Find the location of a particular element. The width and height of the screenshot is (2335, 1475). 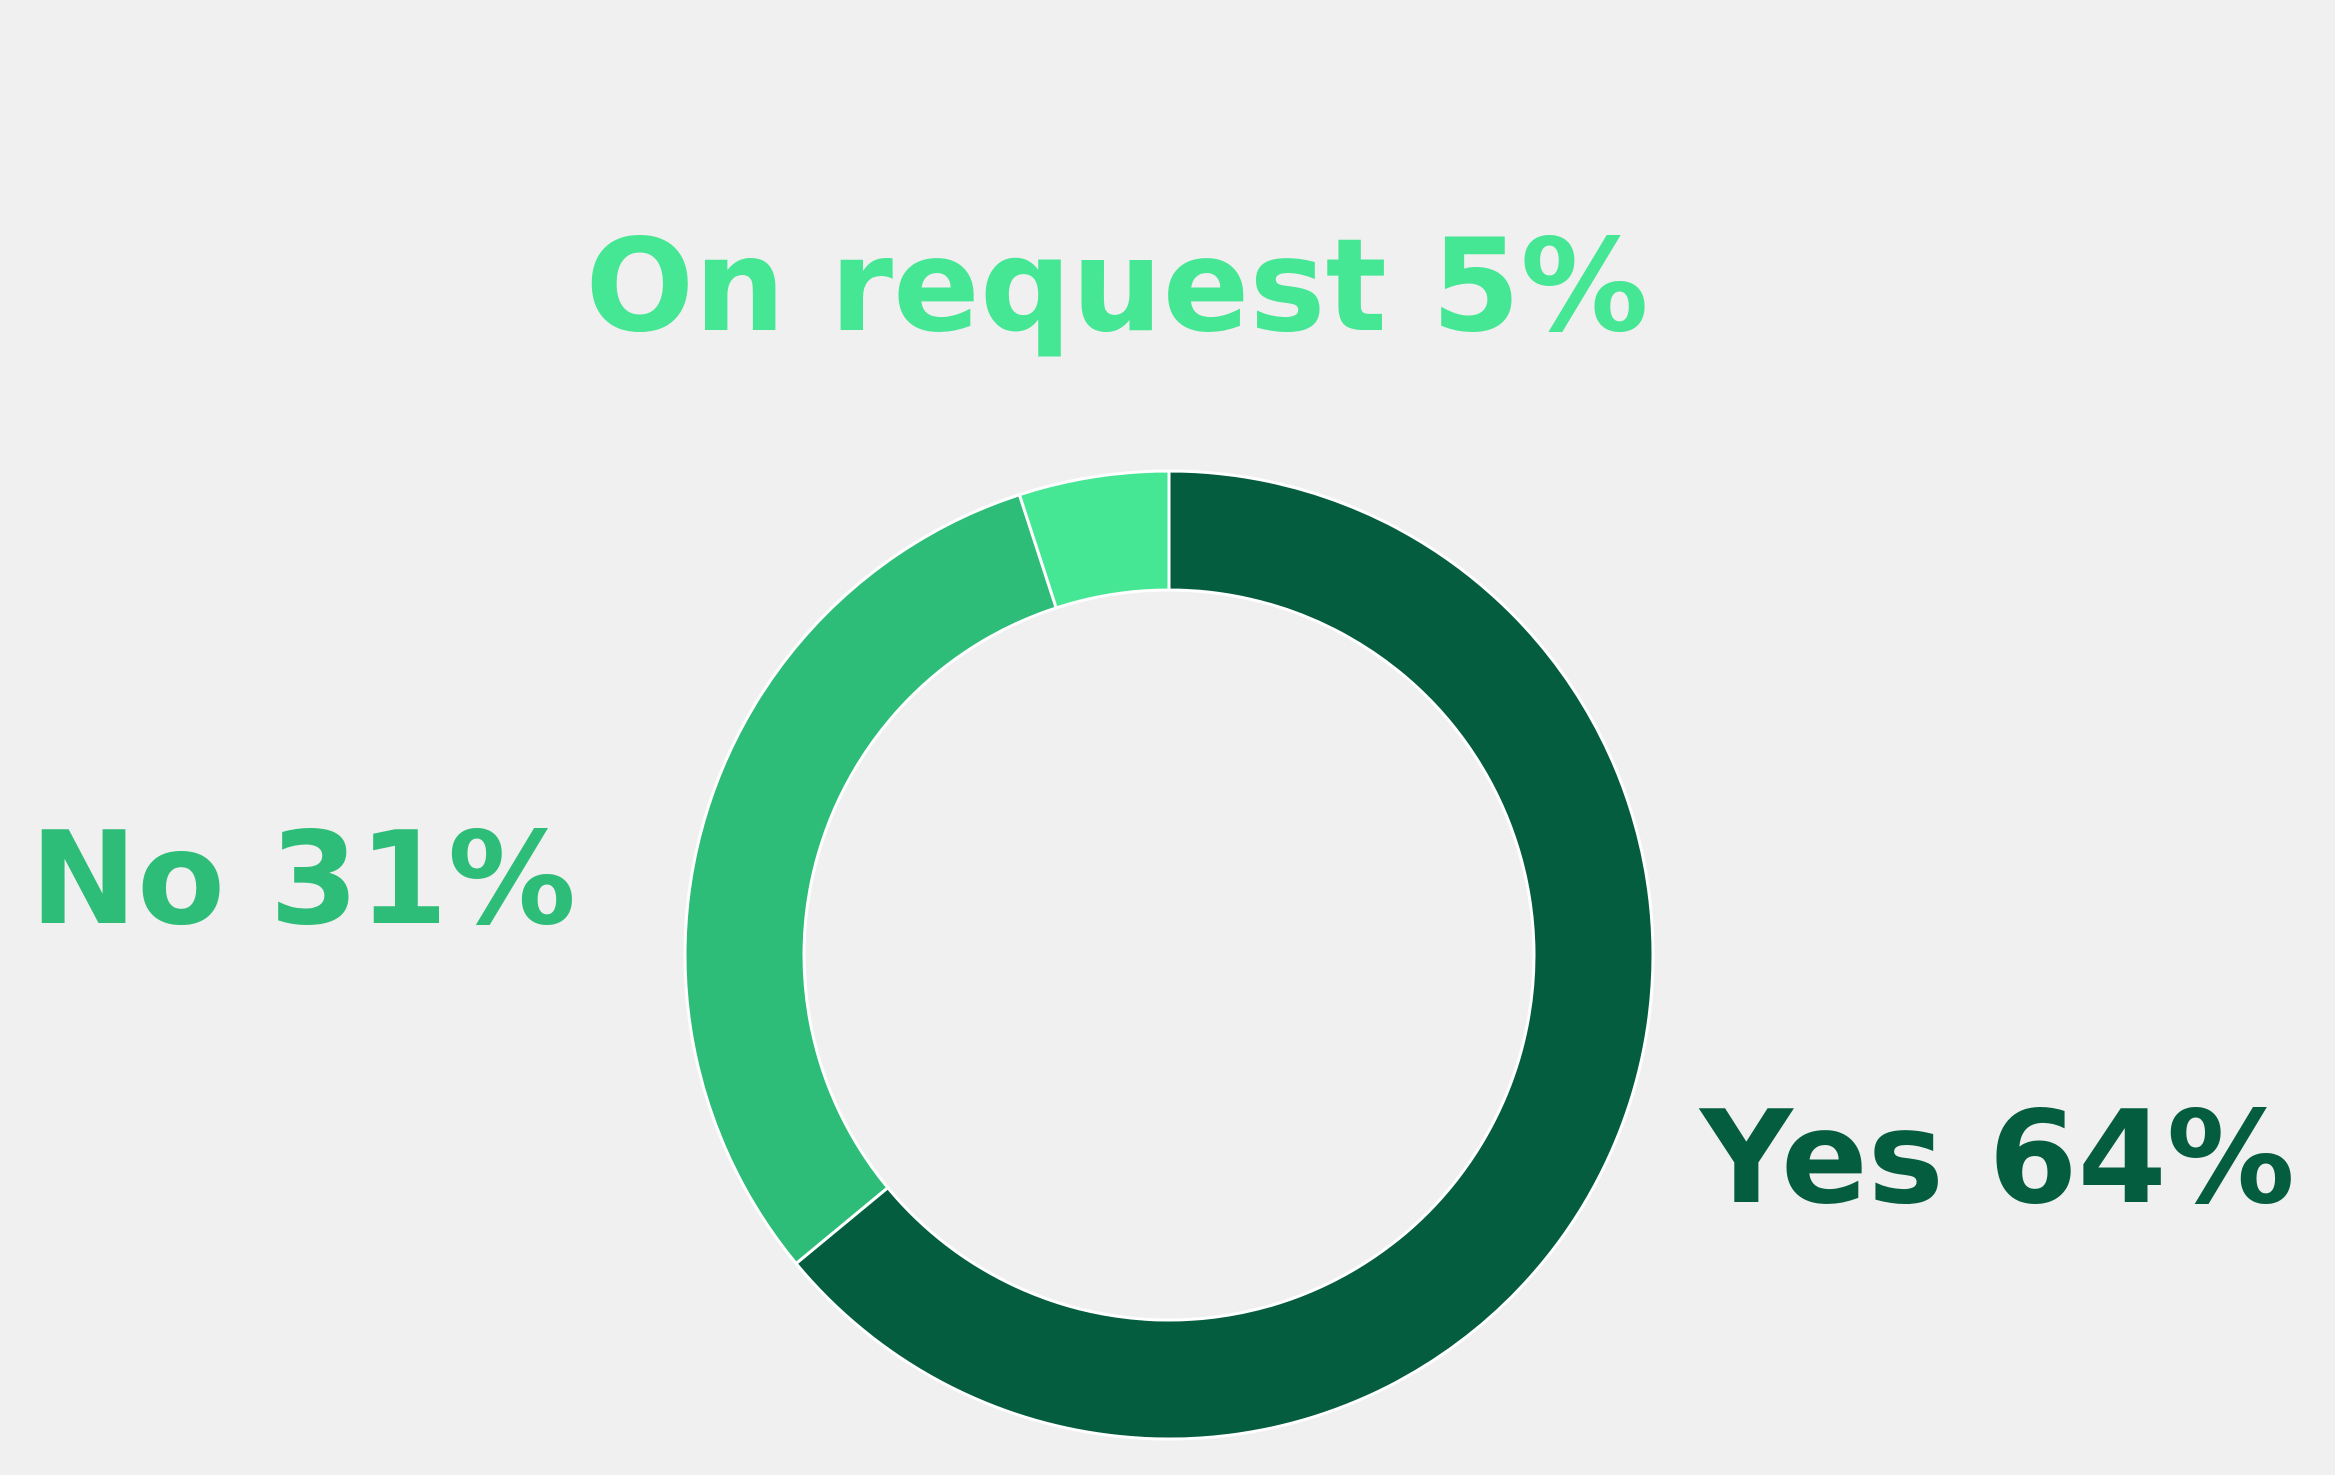

value-label: 5% is located at coordinates (1539, 286).